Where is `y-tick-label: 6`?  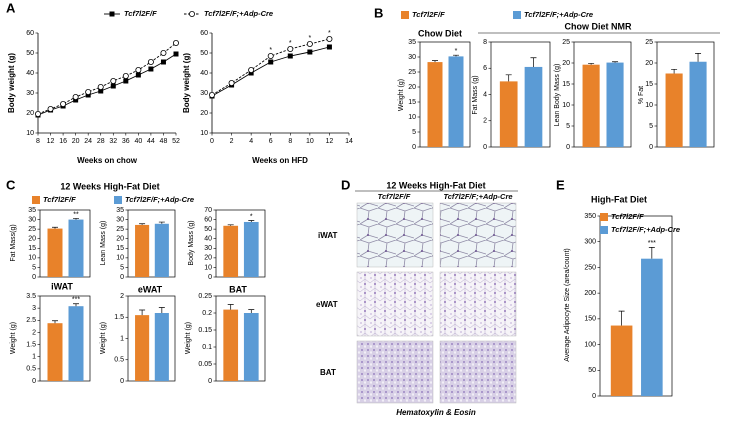
y-tick-label: 6 is located at coordinates (485, 68).